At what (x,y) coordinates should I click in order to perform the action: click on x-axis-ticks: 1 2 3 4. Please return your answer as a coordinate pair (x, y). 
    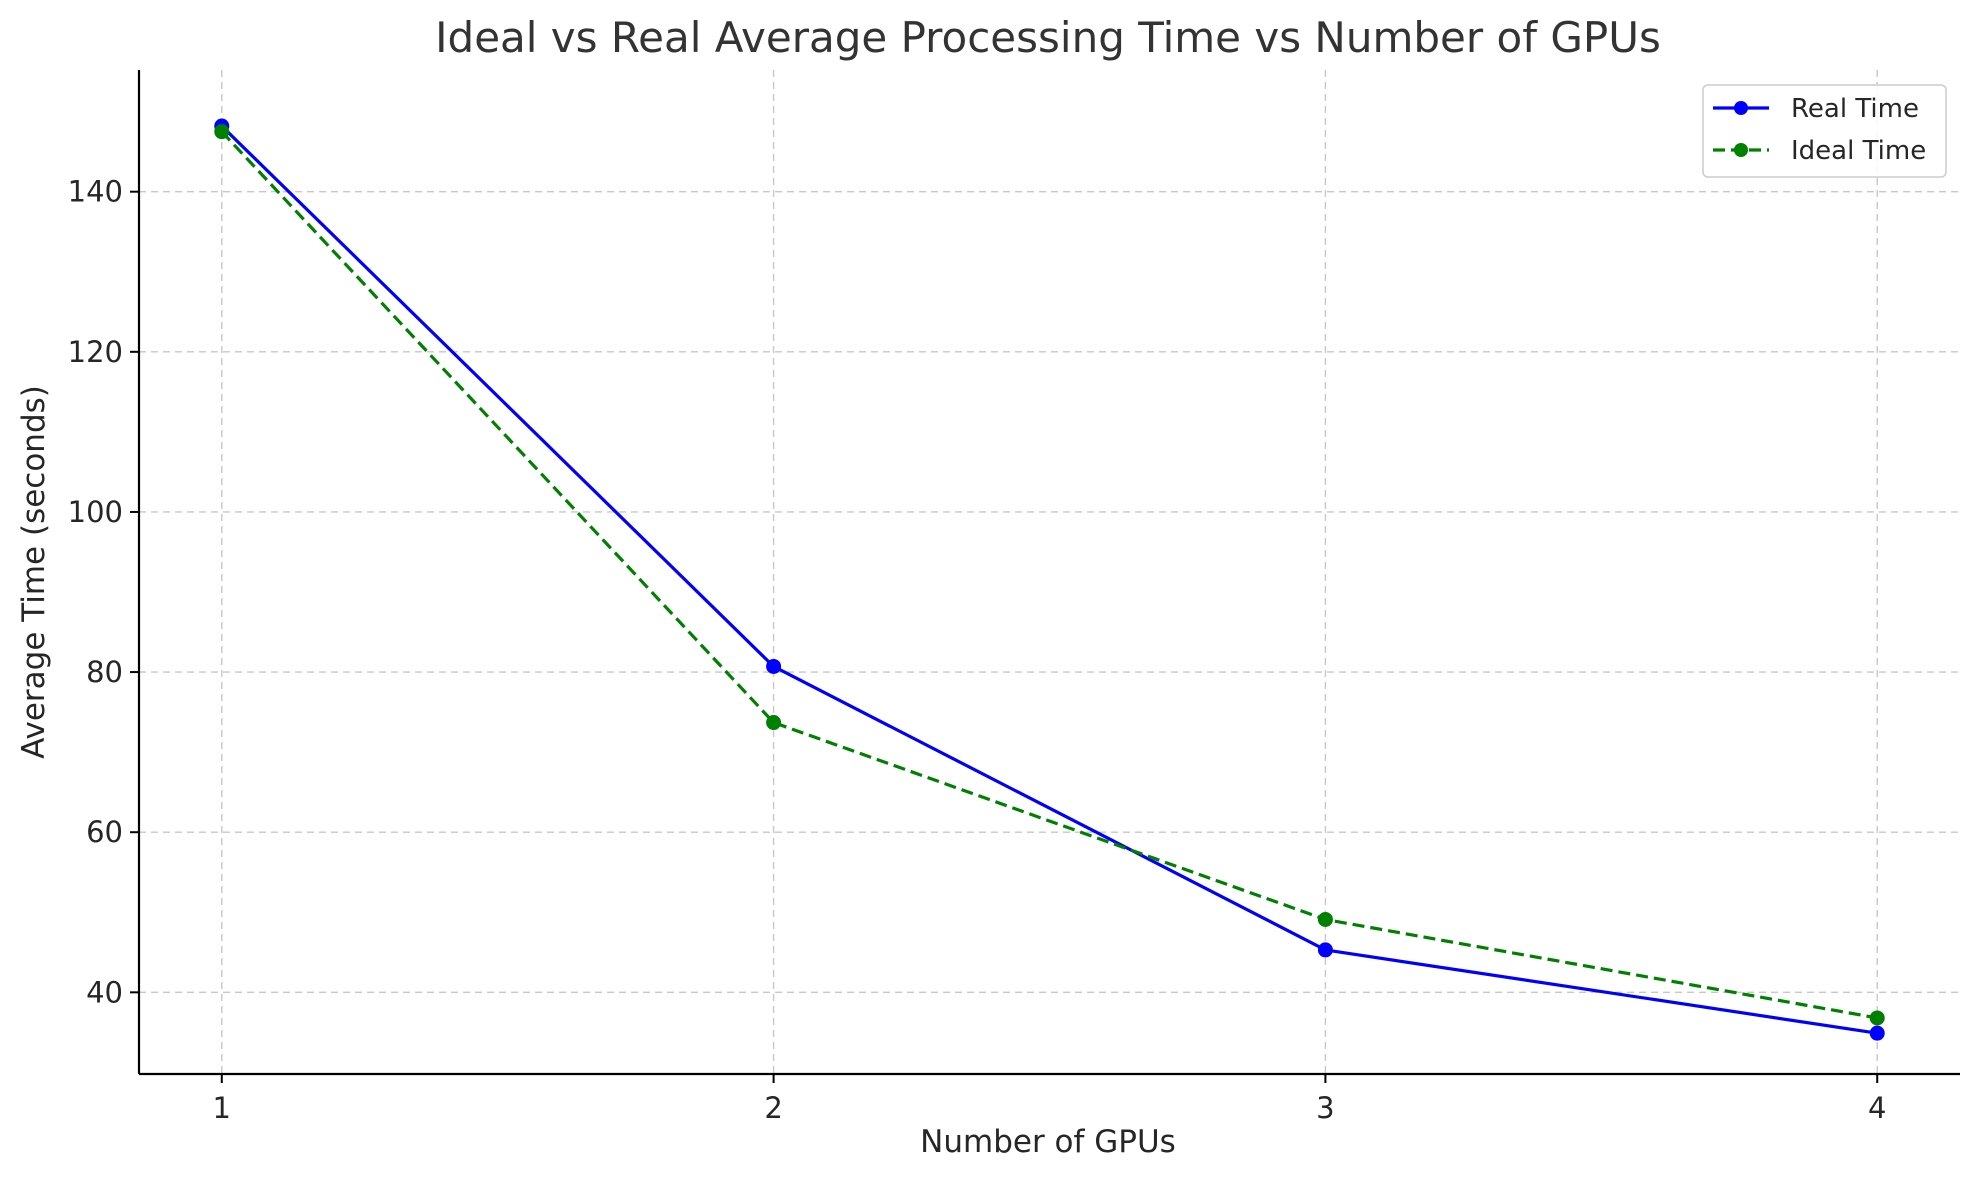
    Looking at the image, I should click on (1049, 1099).